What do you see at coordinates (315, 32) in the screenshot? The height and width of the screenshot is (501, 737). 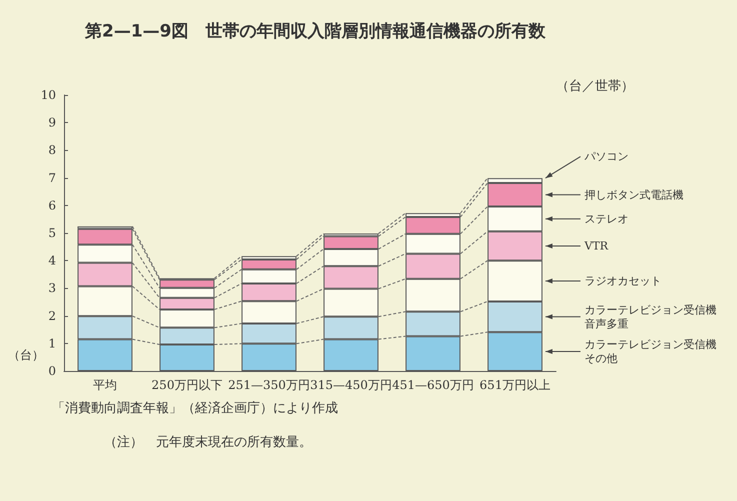 I see `chart-title: 第2—1—9図 世帯の年間収入階層別情報通信機器の所有数` at bounding box center [315, 32].